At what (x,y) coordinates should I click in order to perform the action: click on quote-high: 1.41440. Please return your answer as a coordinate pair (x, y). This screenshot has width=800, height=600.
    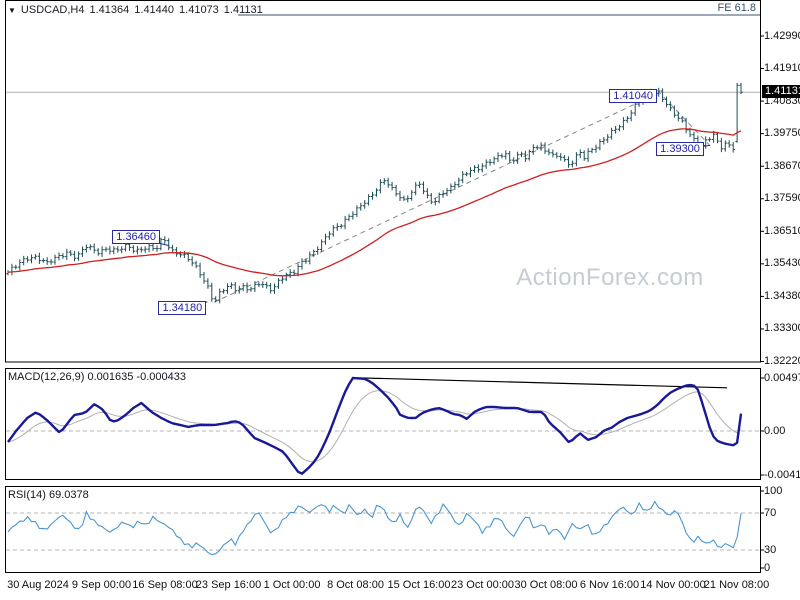
    Looking at the image, I should click on (154, 10).